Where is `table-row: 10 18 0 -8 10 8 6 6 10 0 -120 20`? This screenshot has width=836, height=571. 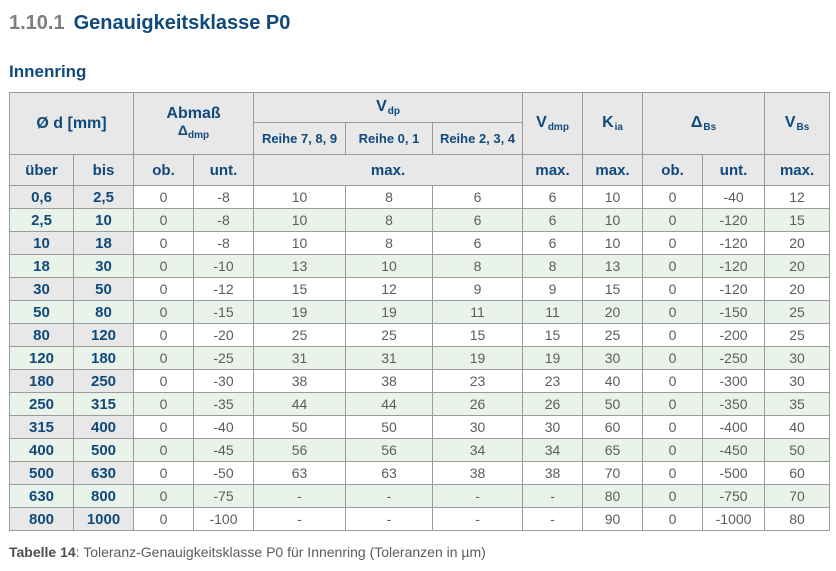 table-row: 10 18 0 -8 10 8 6 6 10 0 -120 20 is located at coordinates (420, 243).